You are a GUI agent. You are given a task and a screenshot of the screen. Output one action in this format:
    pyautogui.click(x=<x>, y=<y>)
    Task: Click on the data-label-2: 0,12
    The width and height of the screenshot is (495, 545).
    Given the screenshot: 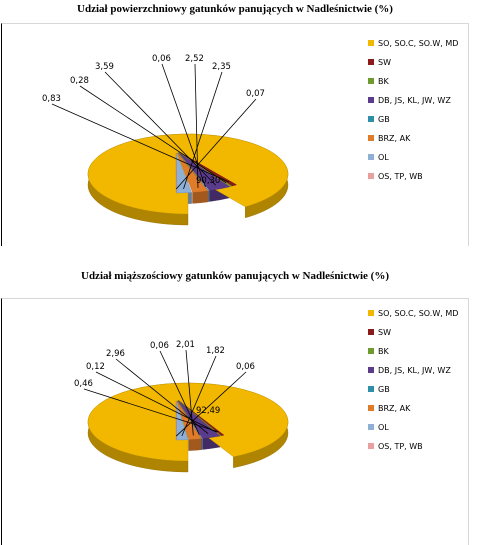 What is the action you would take?
    pyautogui.click(x=95, y=367)
    